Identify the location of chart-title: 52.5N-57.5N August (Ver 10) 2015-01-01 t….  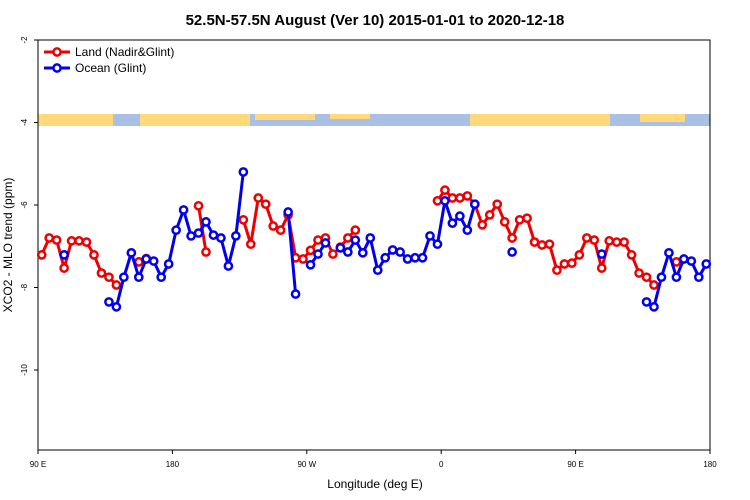
(375, 20).